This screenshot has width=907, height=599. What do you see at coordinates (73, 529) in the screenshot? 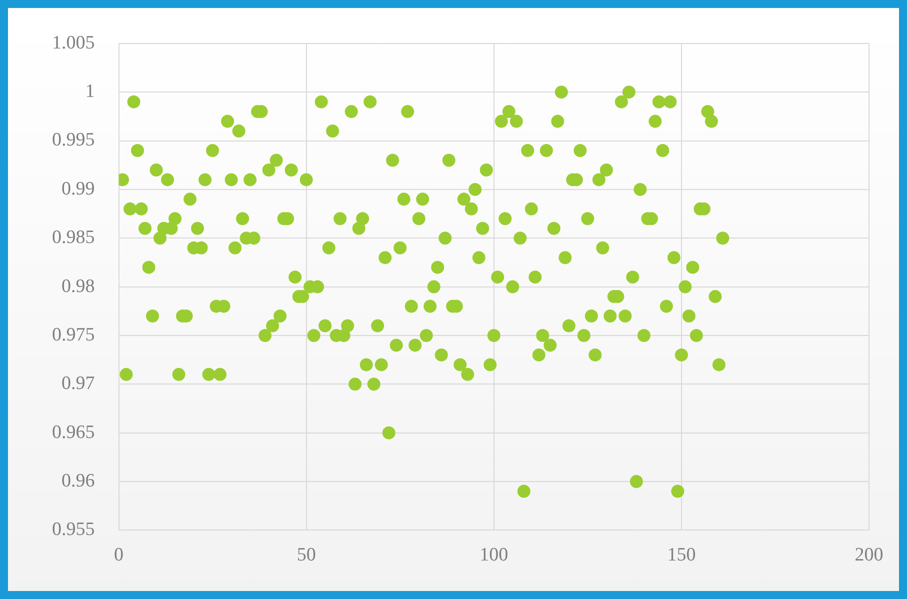
I see `y-tick-label: 0.955` at bounding box center [73, 529].